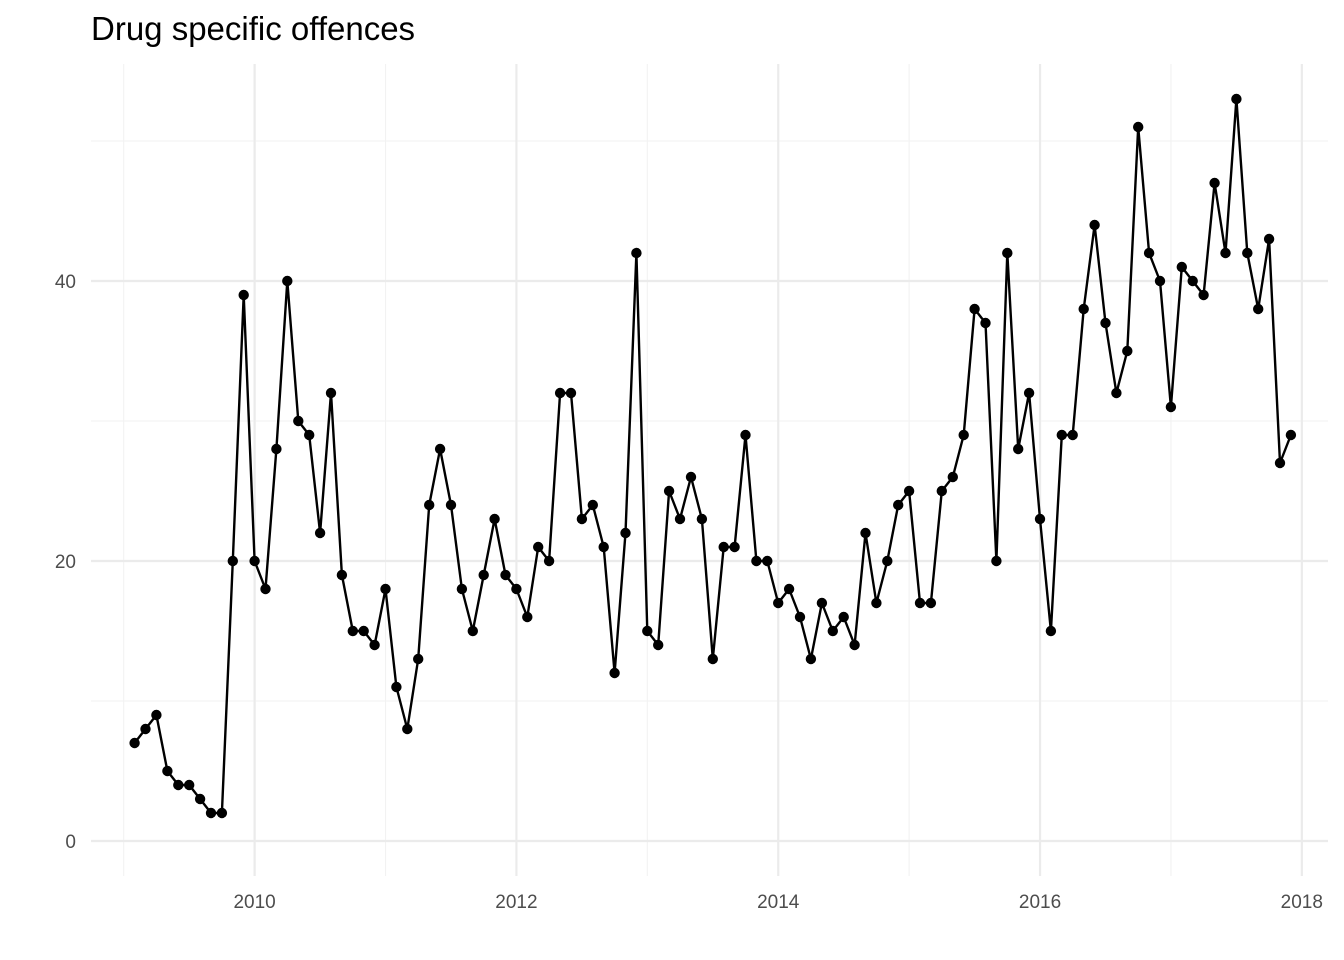 Image resolution: width=1344 pixels, height=960 pixels. I want to click on y-tick-label: 40, so click(65, 282).